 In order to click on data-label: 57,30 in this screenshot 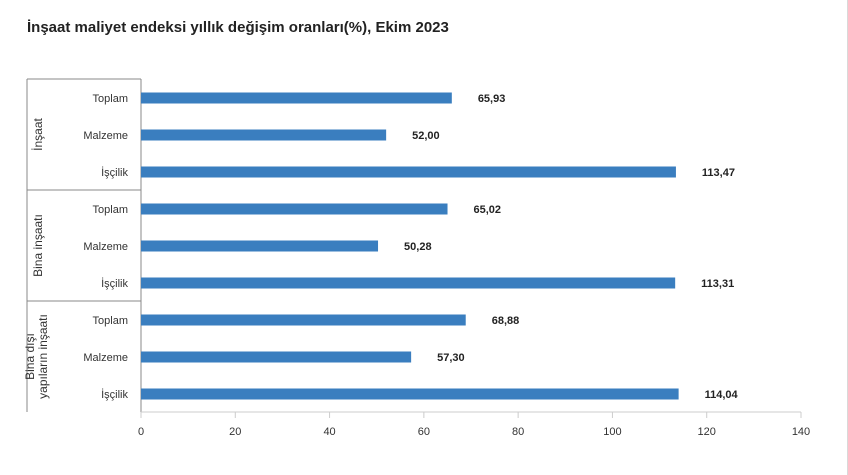, I will do `click(451, 358)`.